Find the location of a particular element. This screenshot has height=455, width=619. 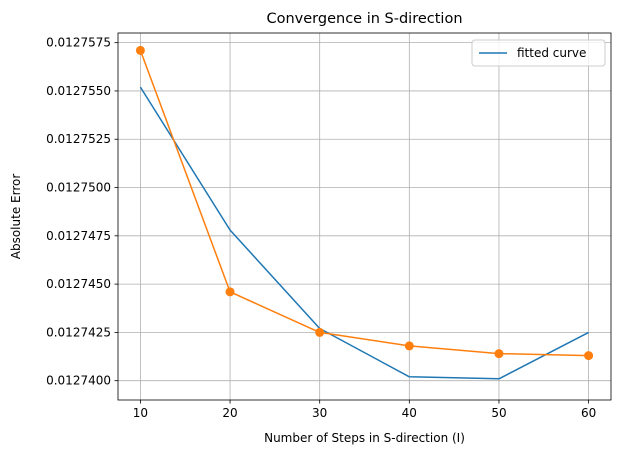

x-tick-label: 20 is located at coordinates (229, 413).